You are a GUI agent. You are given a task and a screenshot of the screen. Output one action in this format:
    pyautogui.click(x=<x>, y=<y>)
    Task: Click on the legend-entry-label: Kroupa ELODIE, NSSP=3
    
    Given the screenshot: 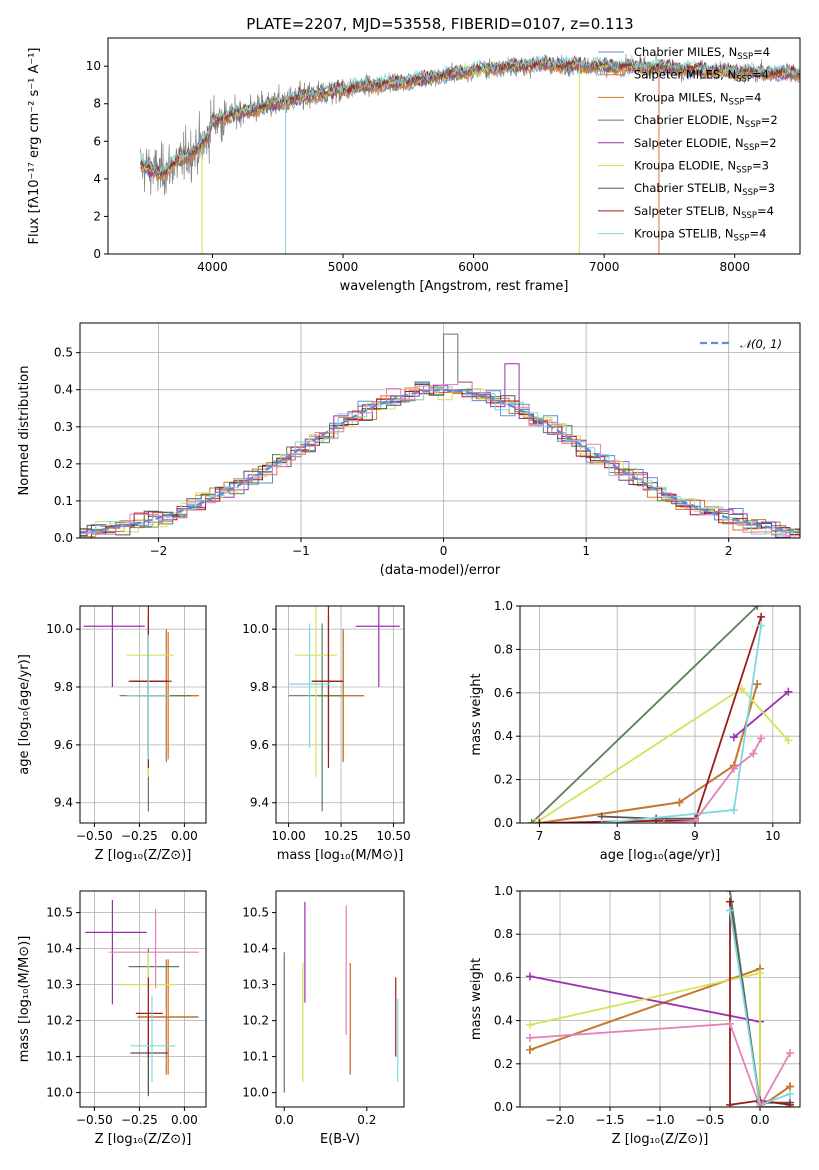 What is the action you would take?
    pyautogui.click(x=701, y=167)
    